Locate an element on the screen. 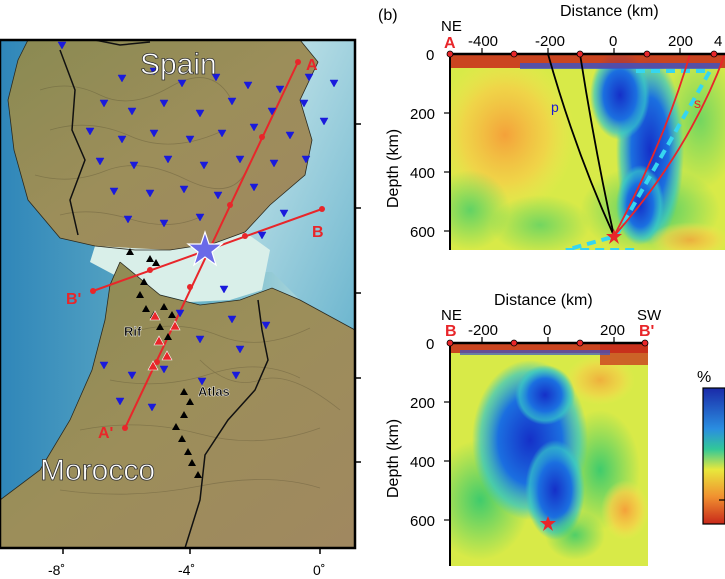 This screenshot has height=579, width=725. red-triangles is located at coordinates (164, 340).